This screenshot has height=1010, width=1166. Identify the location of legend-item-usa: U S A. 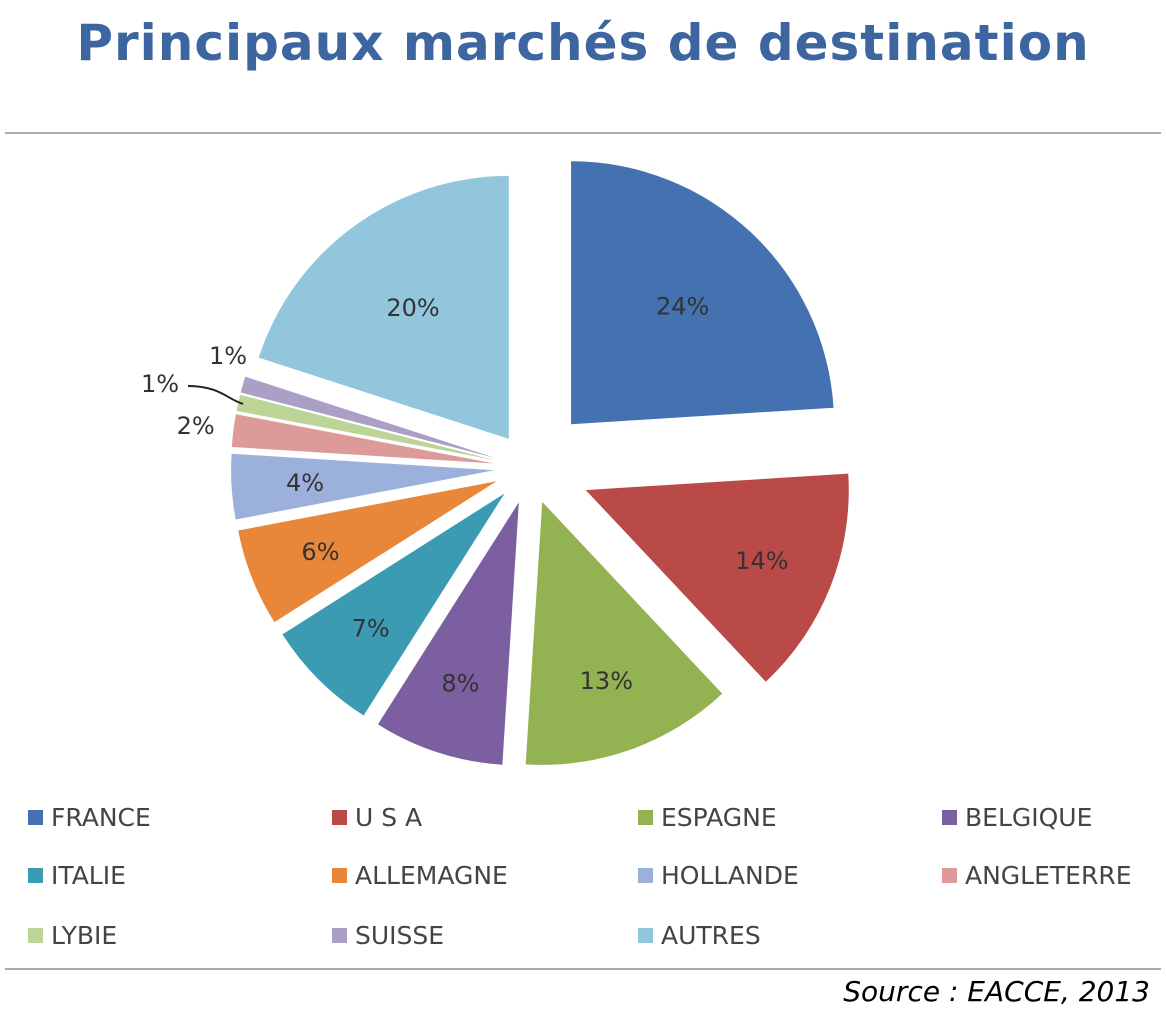
(377, 817).